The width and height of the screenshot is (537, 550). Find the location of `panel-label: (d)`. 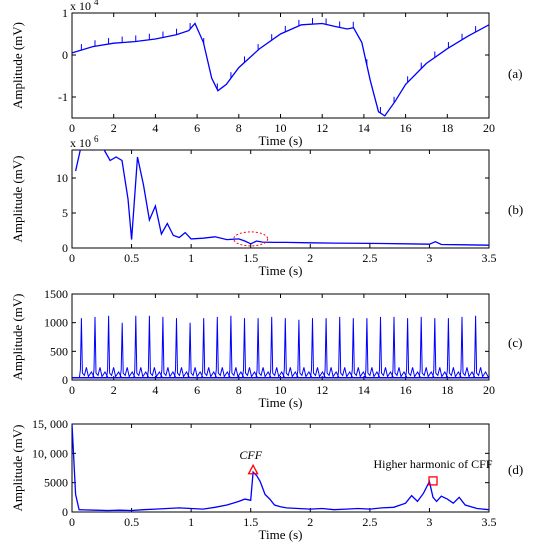

panel-label: (d) is located at coordinates (515, 469).